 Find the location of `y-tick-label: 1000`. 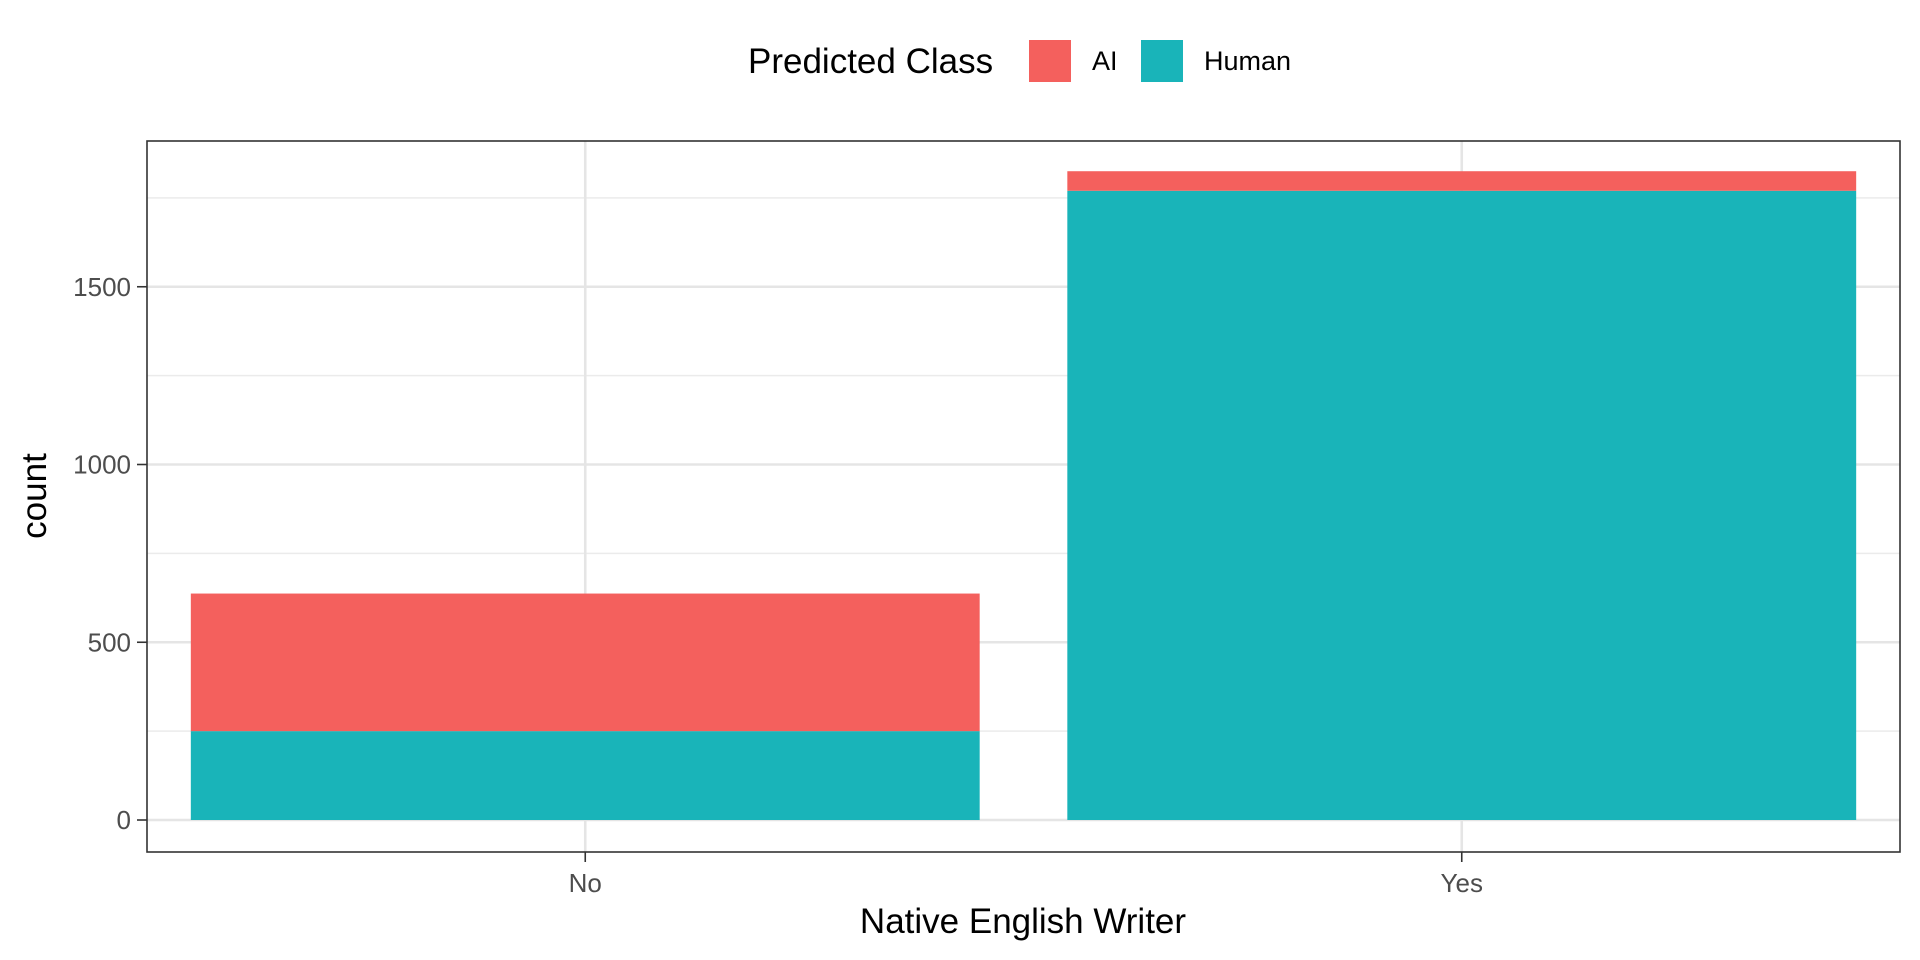

y-tick-label: 1000 is located at coordinates (102, 465).